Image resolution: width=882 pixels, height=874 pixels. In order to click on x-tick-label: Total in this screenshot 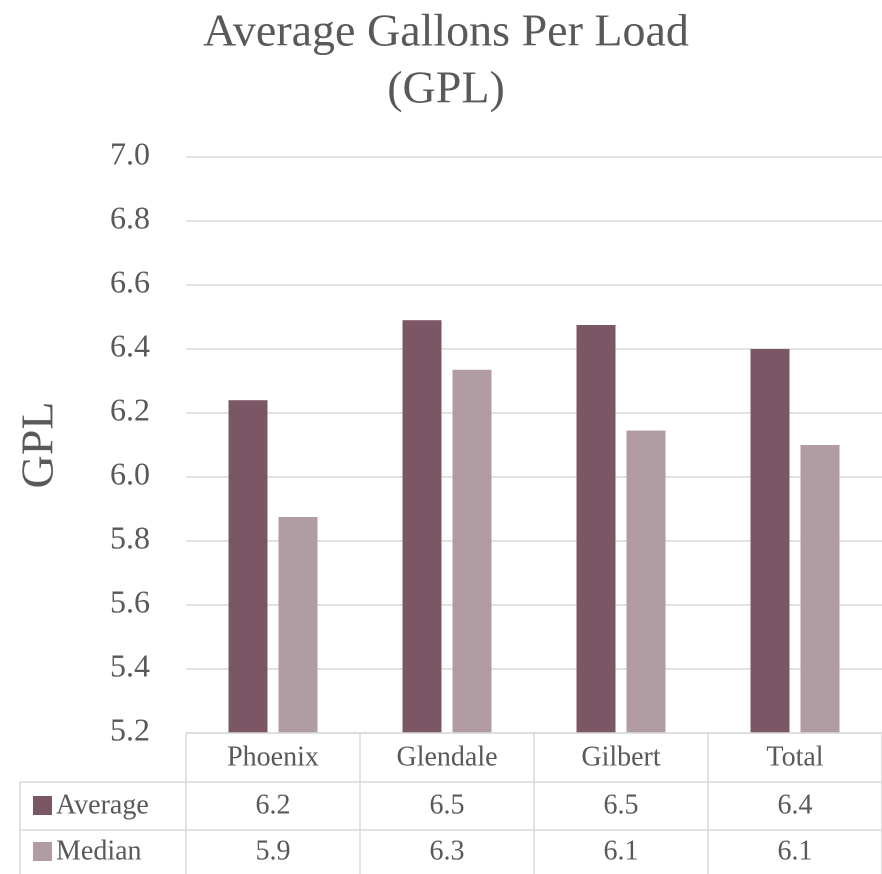, I will do `click(794, 756)`.